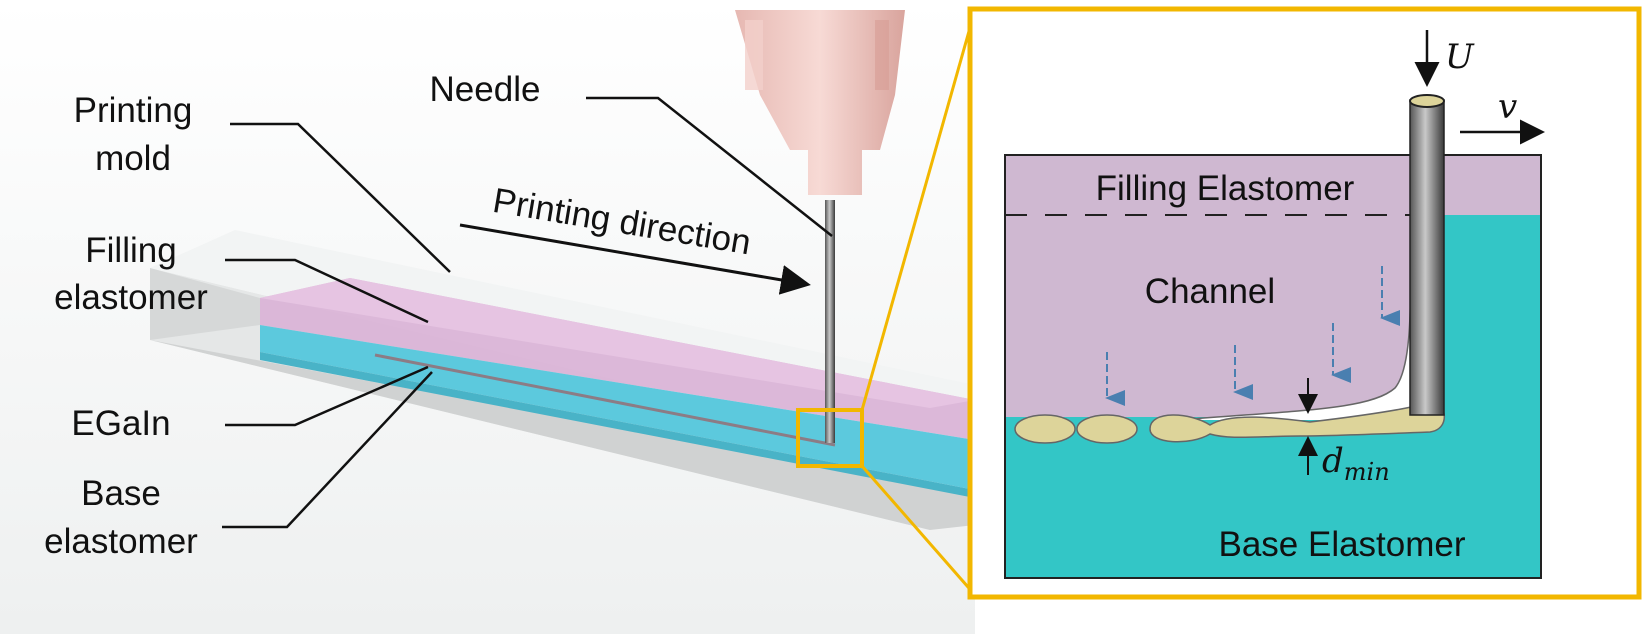 The width and height of the screenshot is (1648, 634). I want to click on velocity-u-label: U, so click(1460, 57).